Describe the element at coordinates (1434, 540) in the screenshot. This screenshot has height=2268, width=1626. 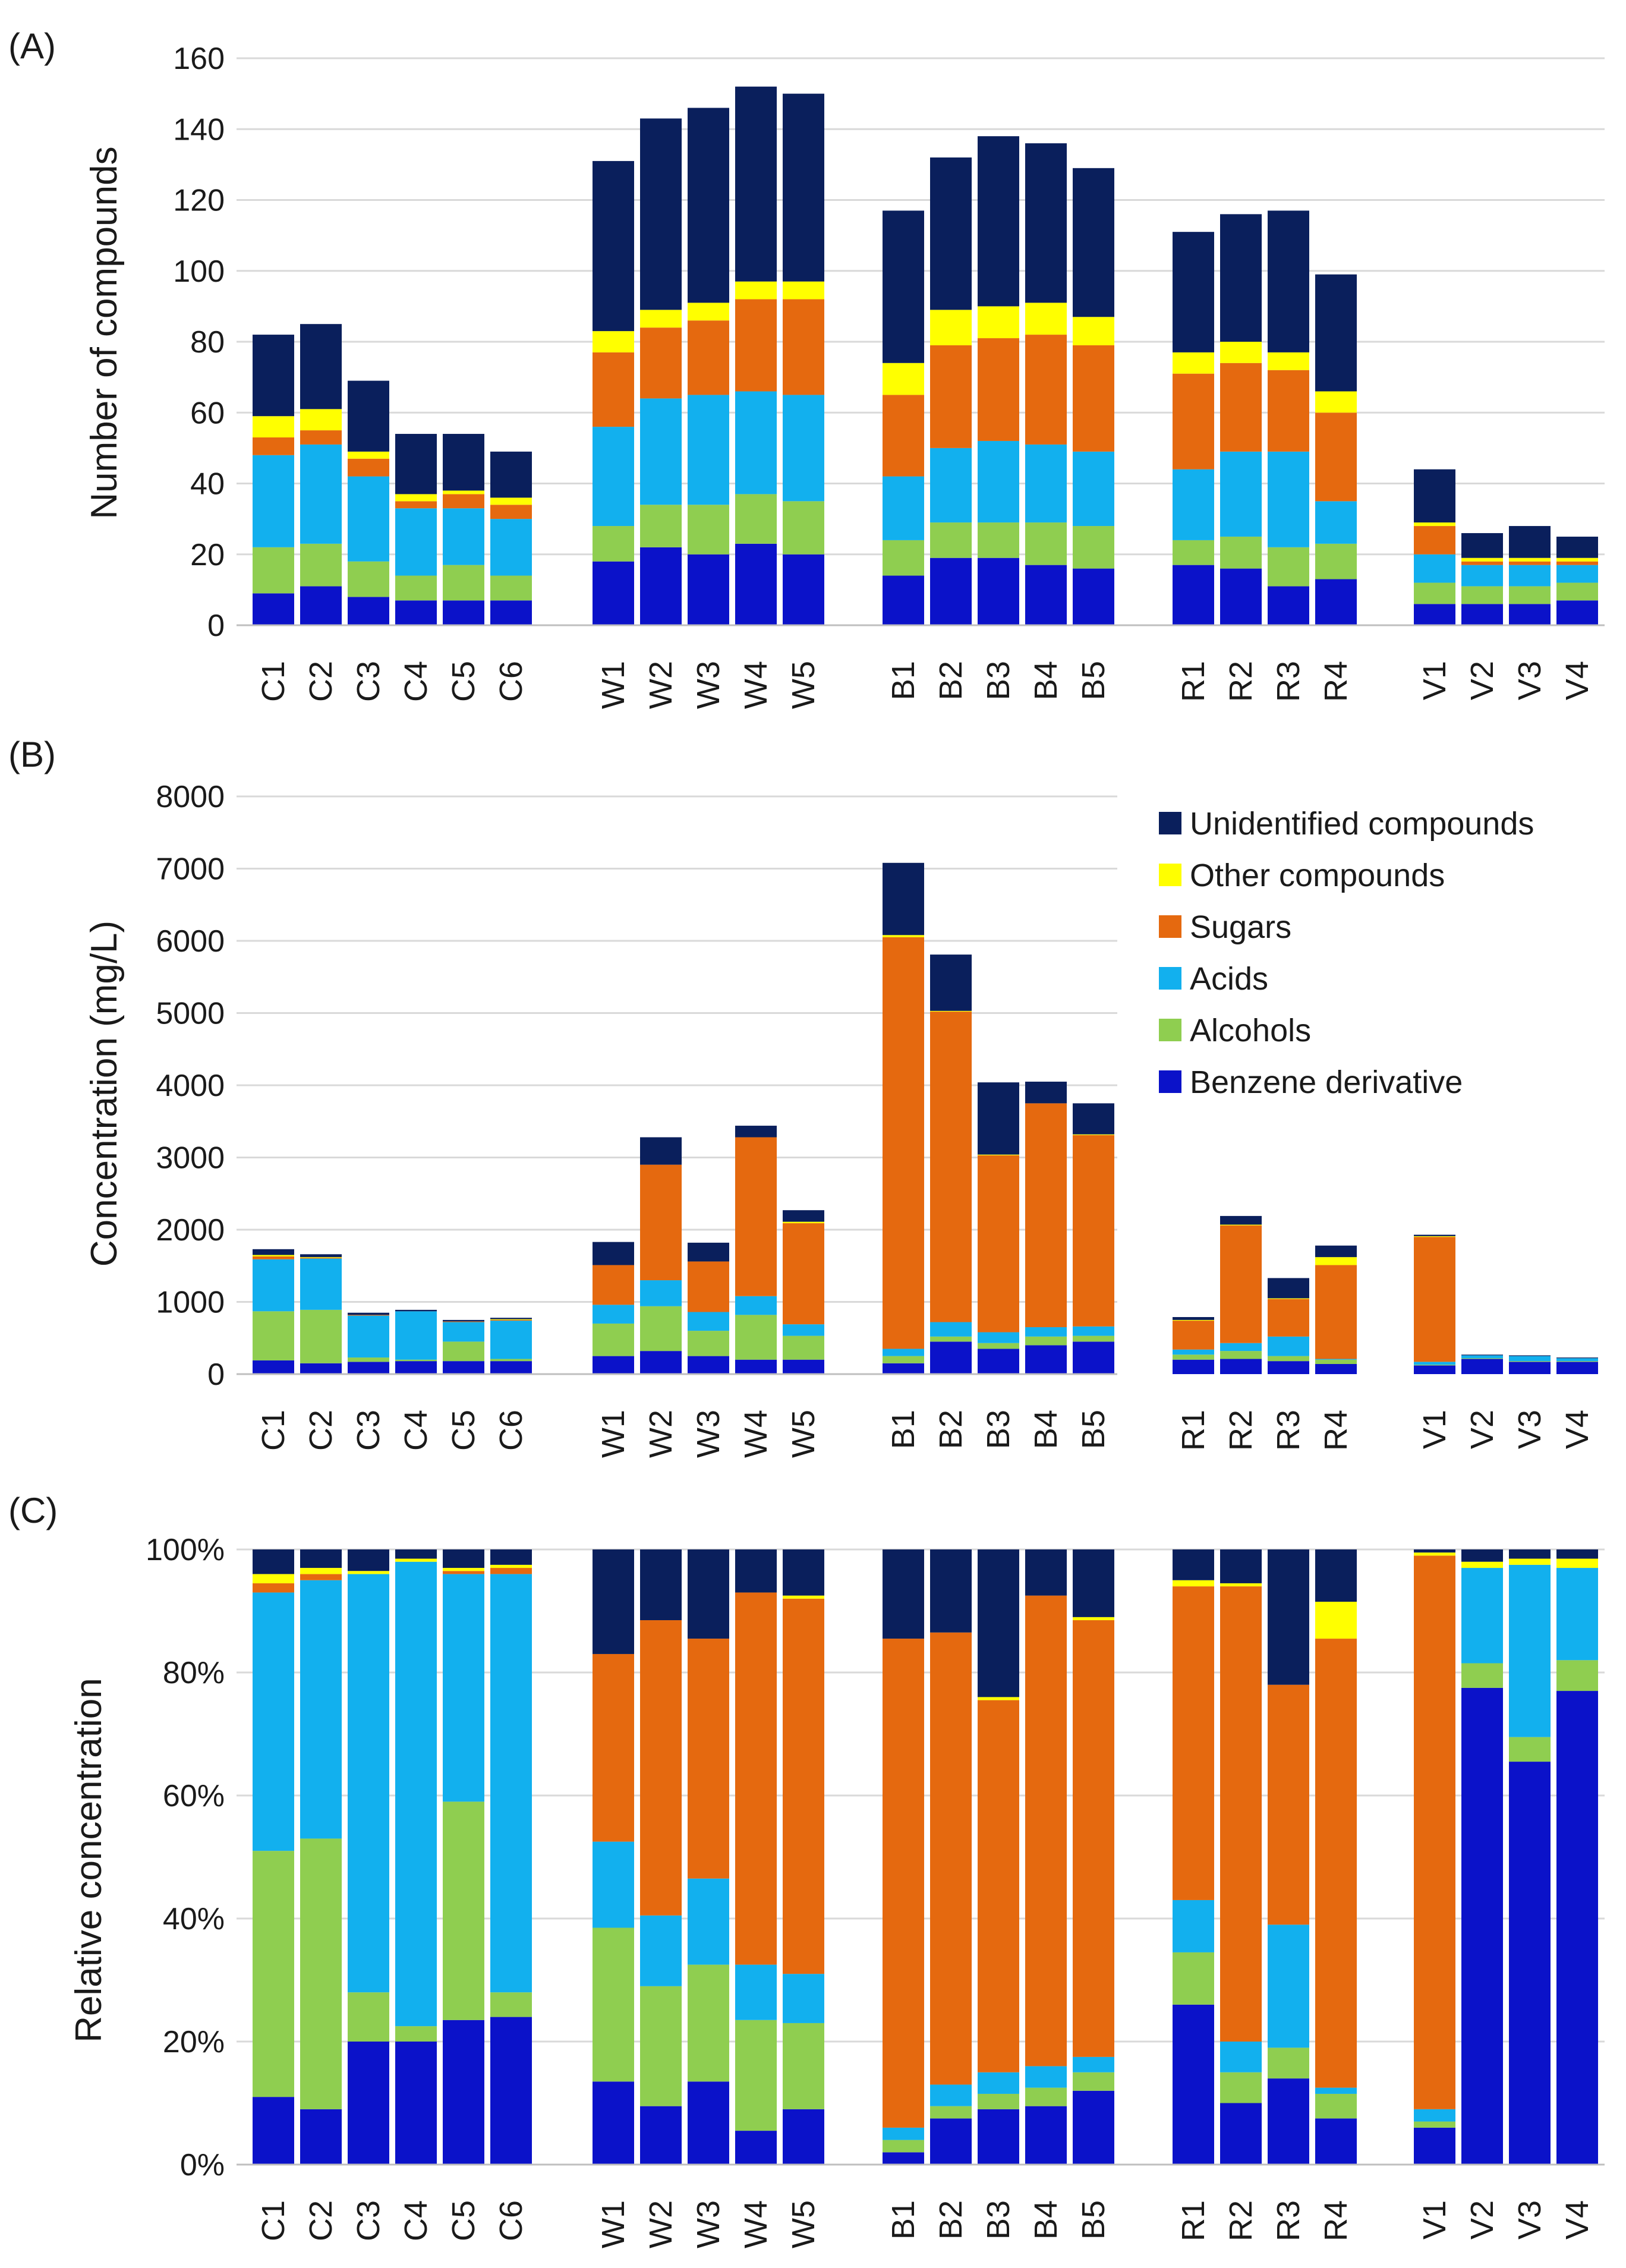
I see `panel-a-bar-V1-sugars` at that location.